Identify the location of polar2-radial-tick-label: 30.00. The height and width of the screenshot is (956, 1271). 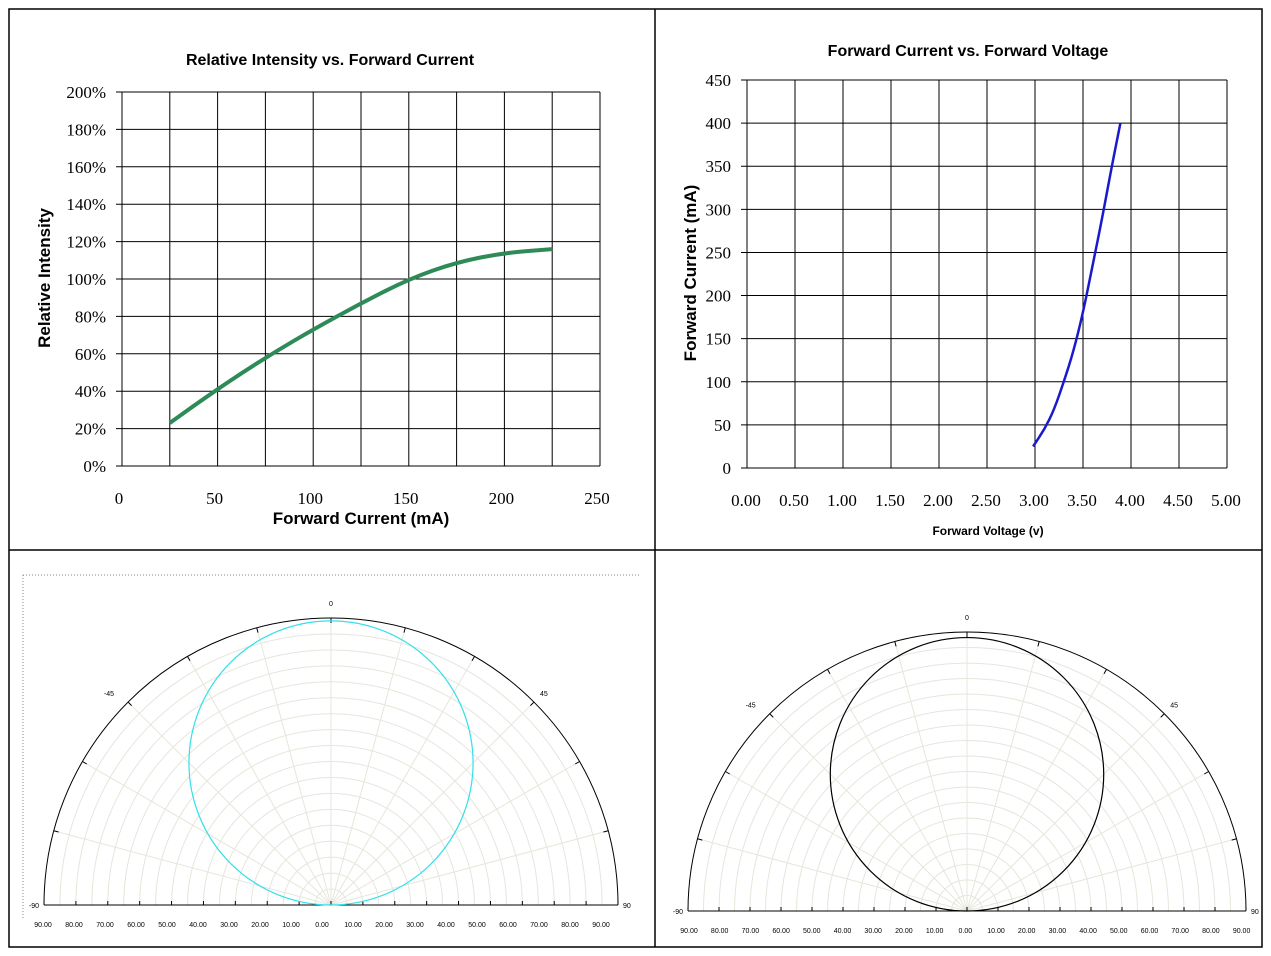
(873, 931).